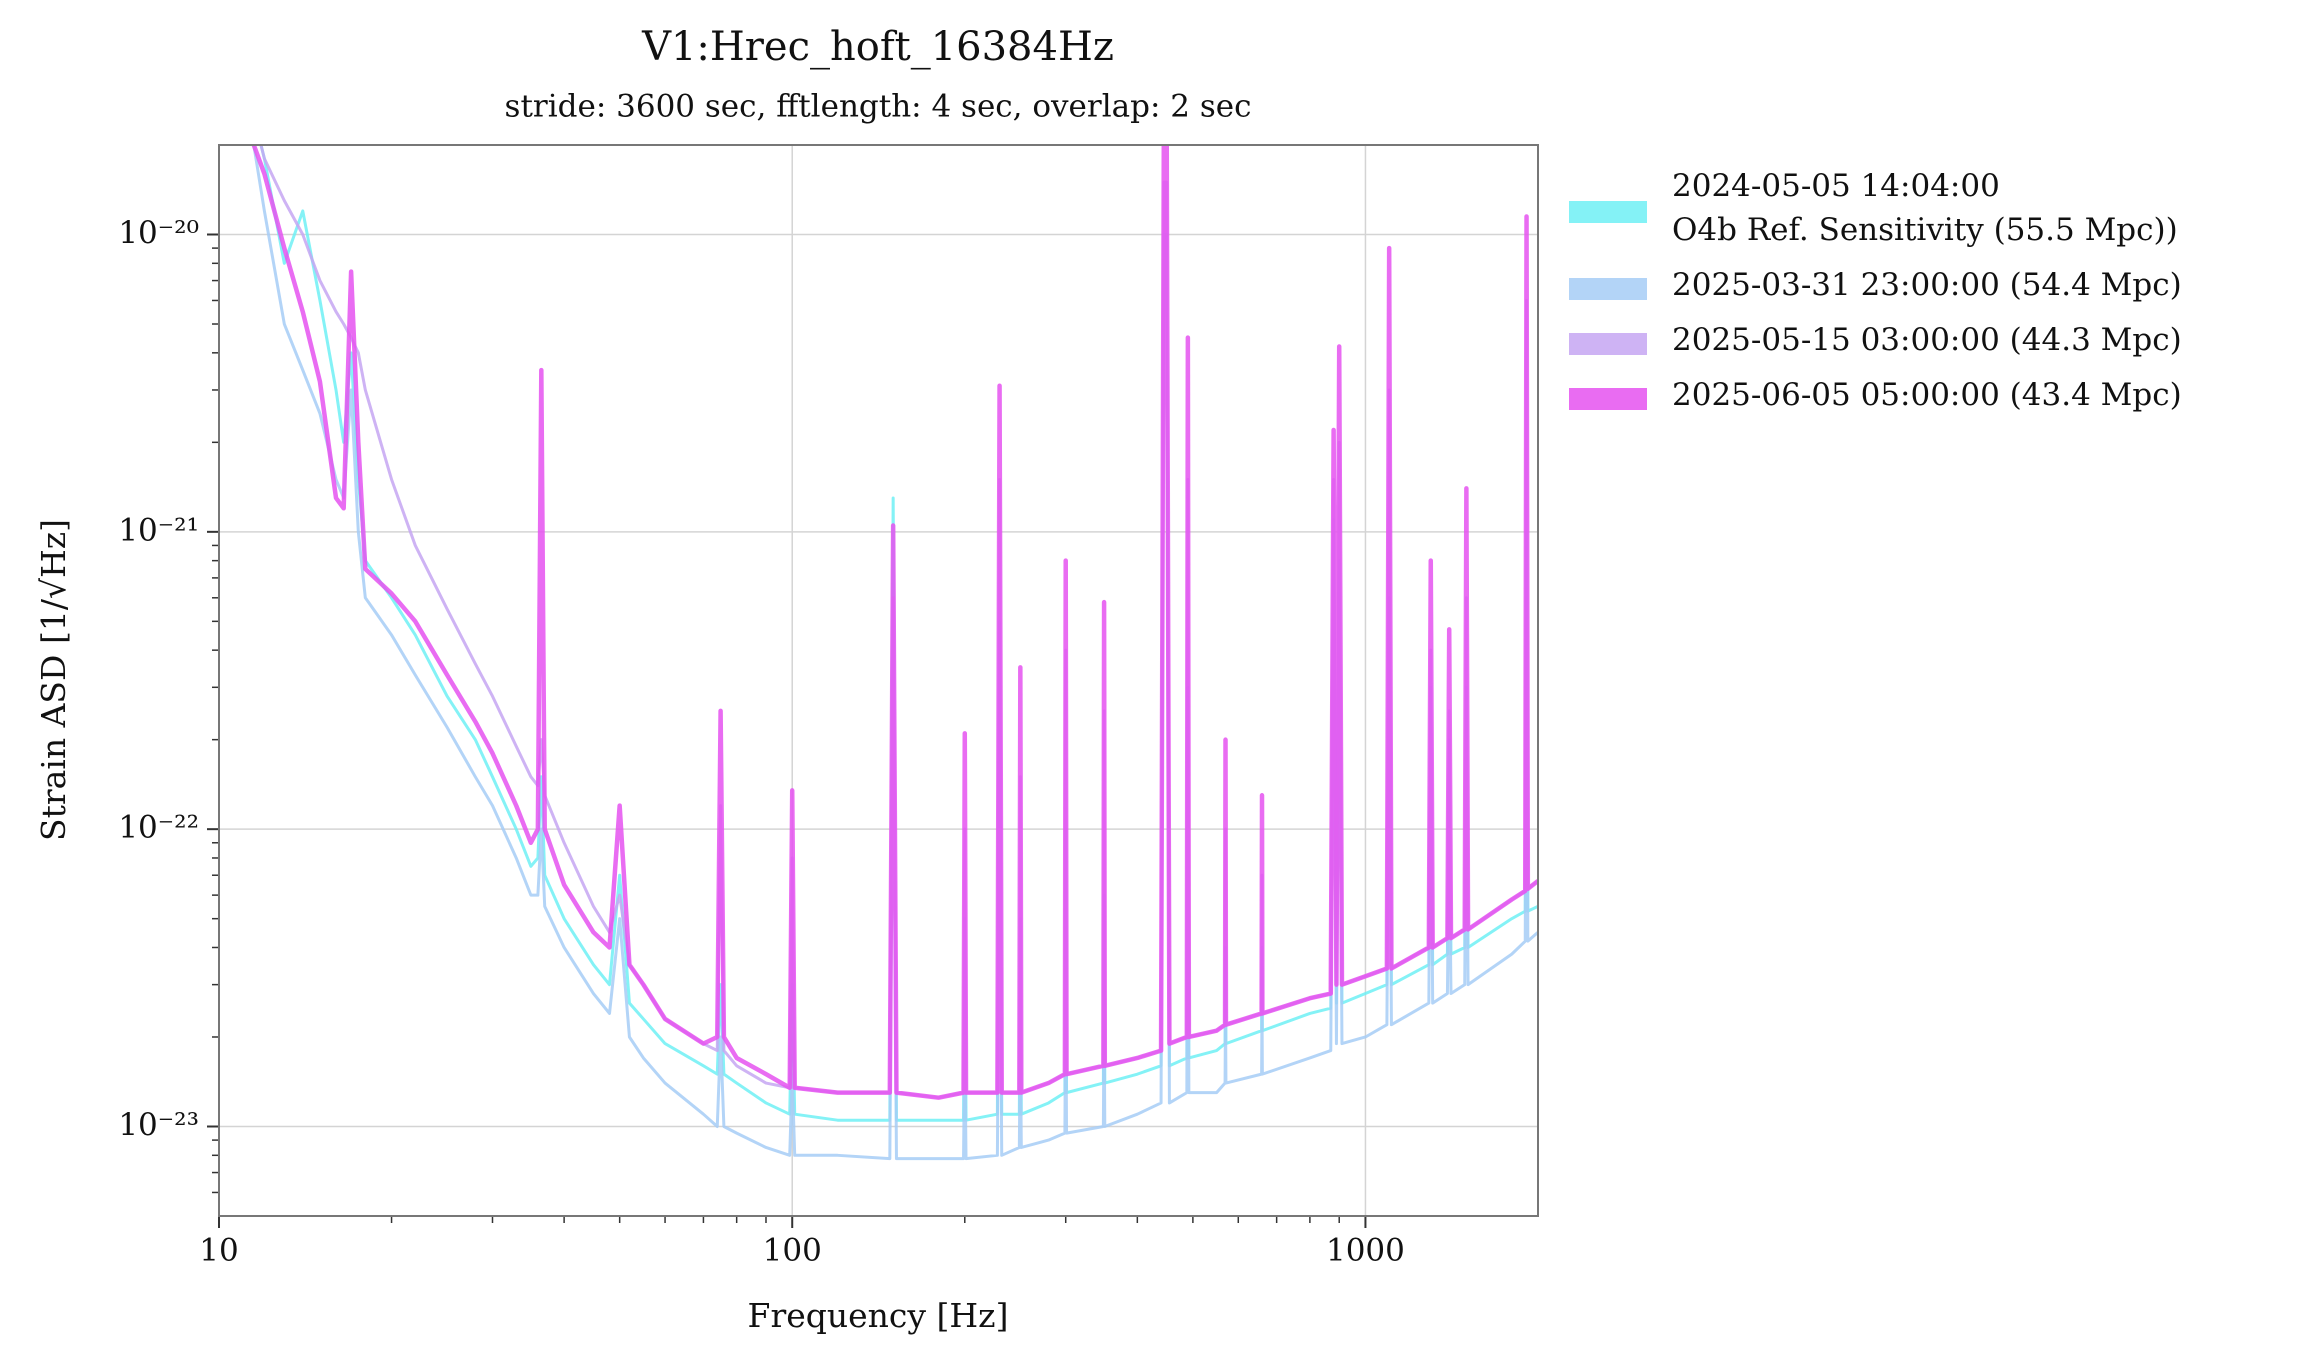 This screenshot has height=1363, width=2313. What do you see at coordinates (53, 680) in the screenshot?
I see `y-axis-label: Strain ASD [1/√Hz]` at bounding box center [53, 680].